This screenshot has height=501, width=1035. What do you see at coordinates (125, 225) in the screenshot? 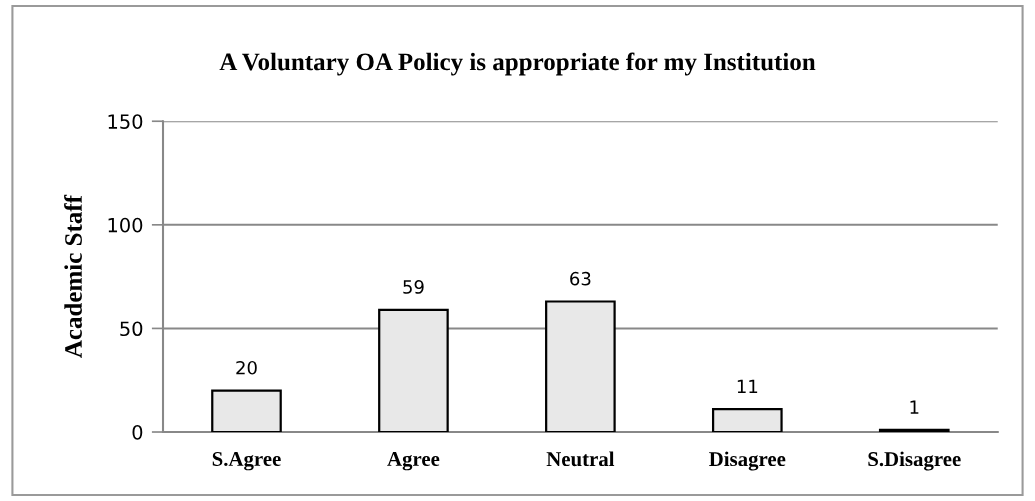
I see `y-tick-label: 100` at bounding box center [125, 225].